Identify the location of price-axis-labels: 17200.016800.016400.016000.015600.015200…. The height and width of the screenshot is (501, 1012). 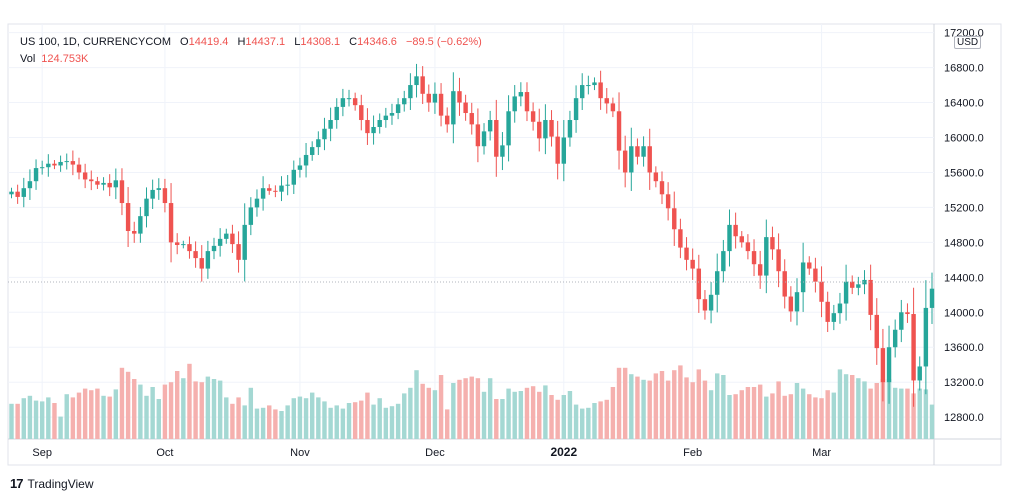
(964, 226).